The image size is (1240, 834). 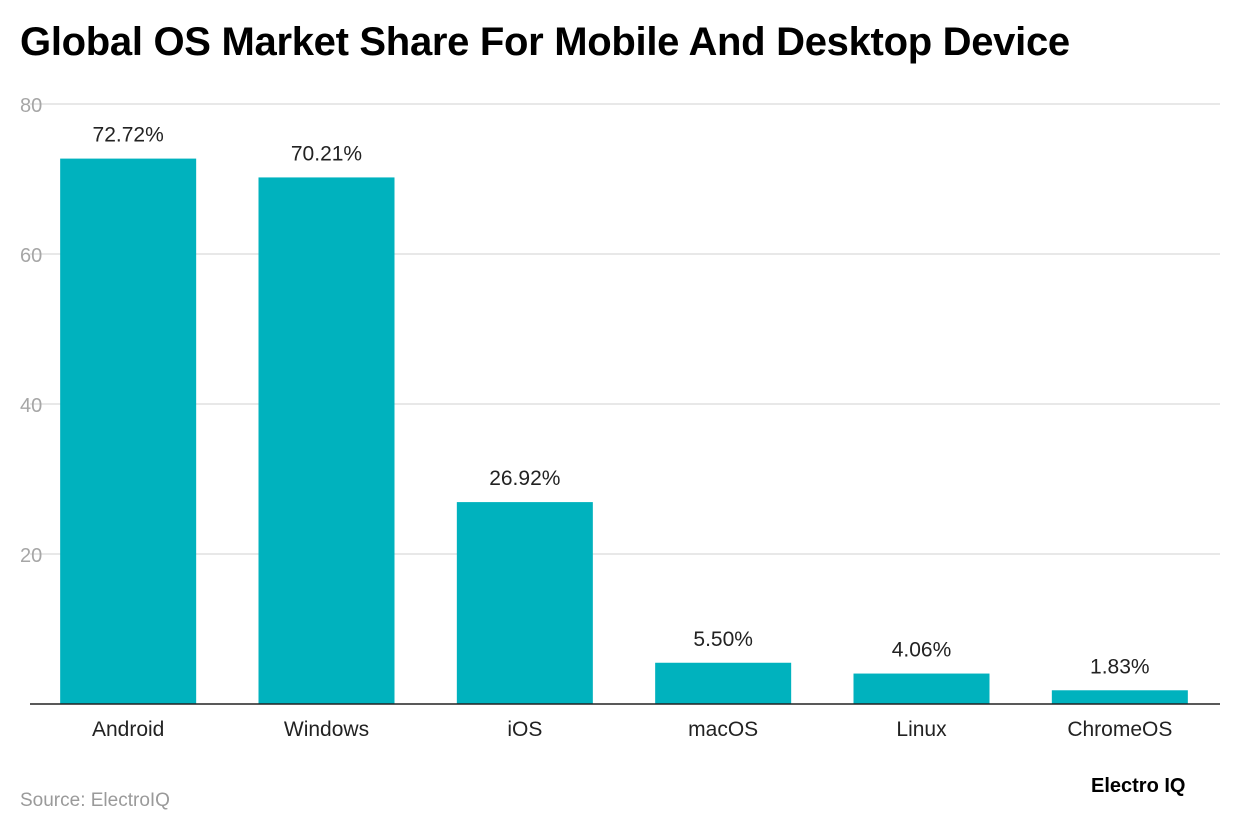 What do you see at coordinates (95, 800) in the screenshot?
I see `source-note: Source: ElectroIQ` at bounding box center [95, 800].